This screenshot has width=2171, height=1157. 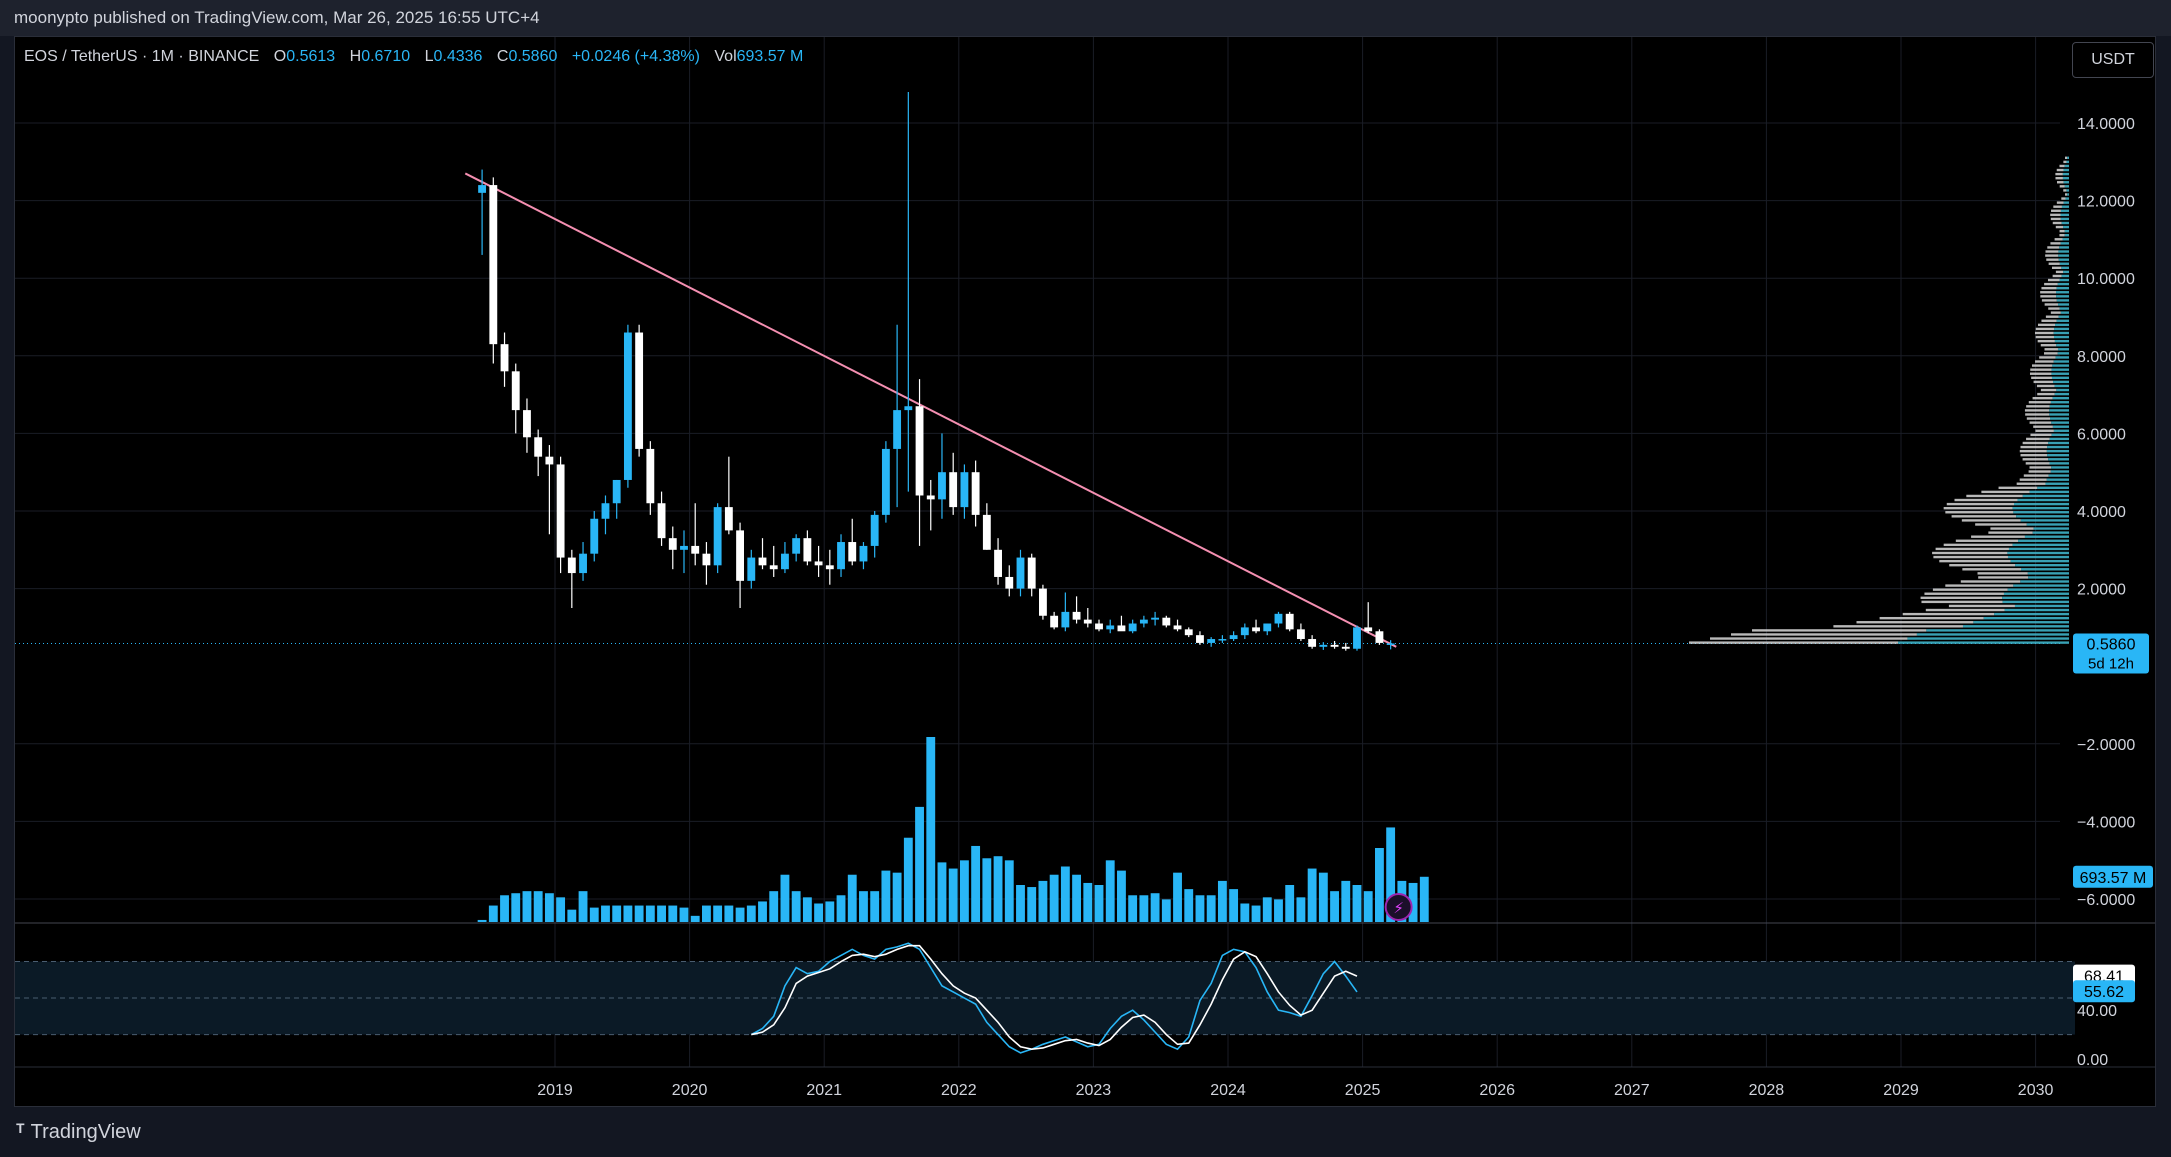 I want to click on currency-button: USDT, so click(x=2113, y=60).